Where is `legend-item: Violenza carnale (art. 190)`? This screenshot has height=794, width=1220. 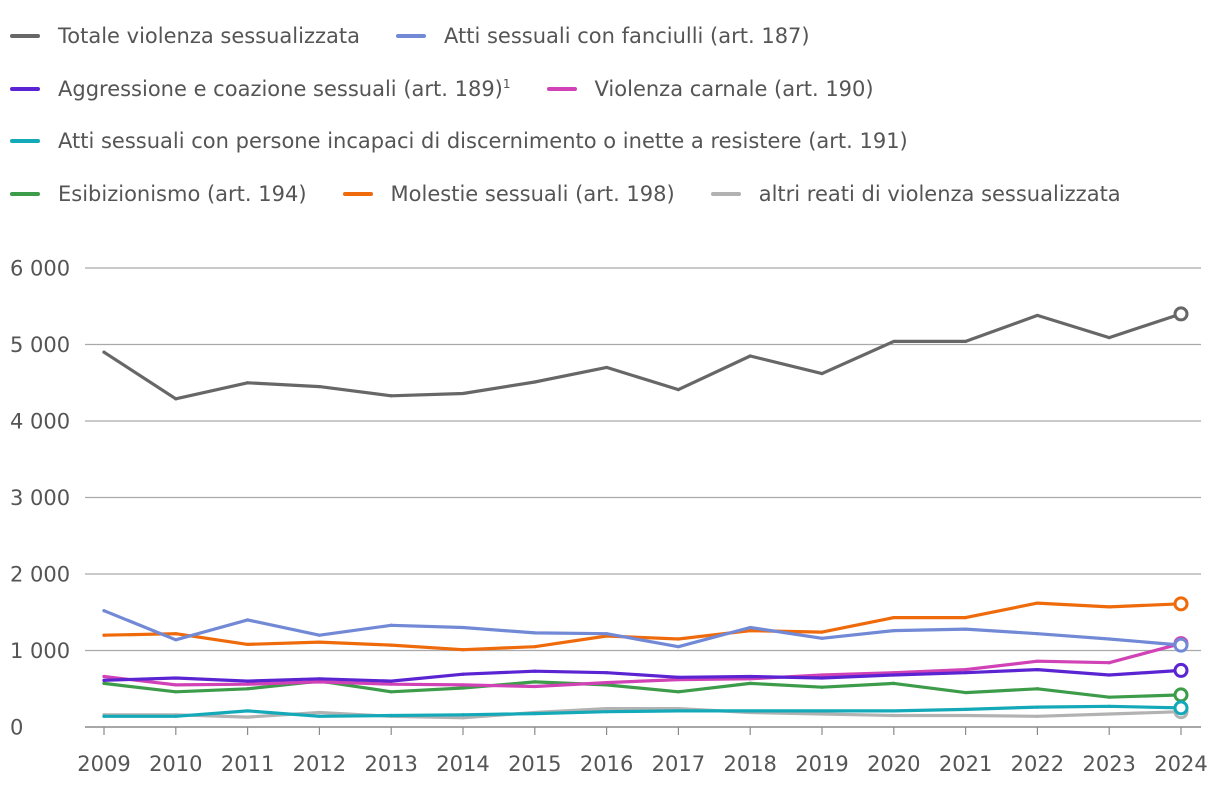
legend-item: Violenza carnale (art. 190) is located at coordinates (710, 88).